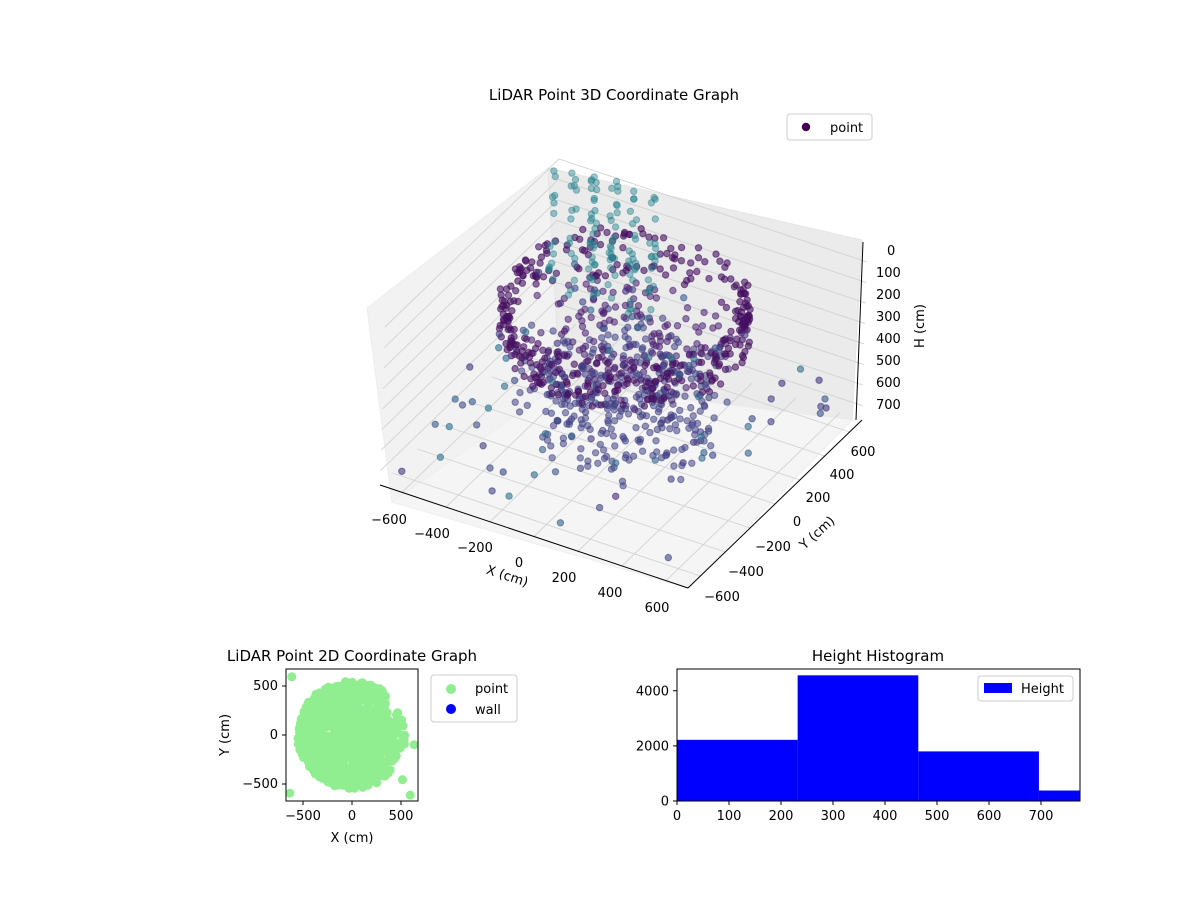 Image resolution: width=1200 pixels, height=900 pixels. What do you see at coordinates (737, 770) in the screenshot?
I see `histogram-bar` at bounding box center [737, 770].